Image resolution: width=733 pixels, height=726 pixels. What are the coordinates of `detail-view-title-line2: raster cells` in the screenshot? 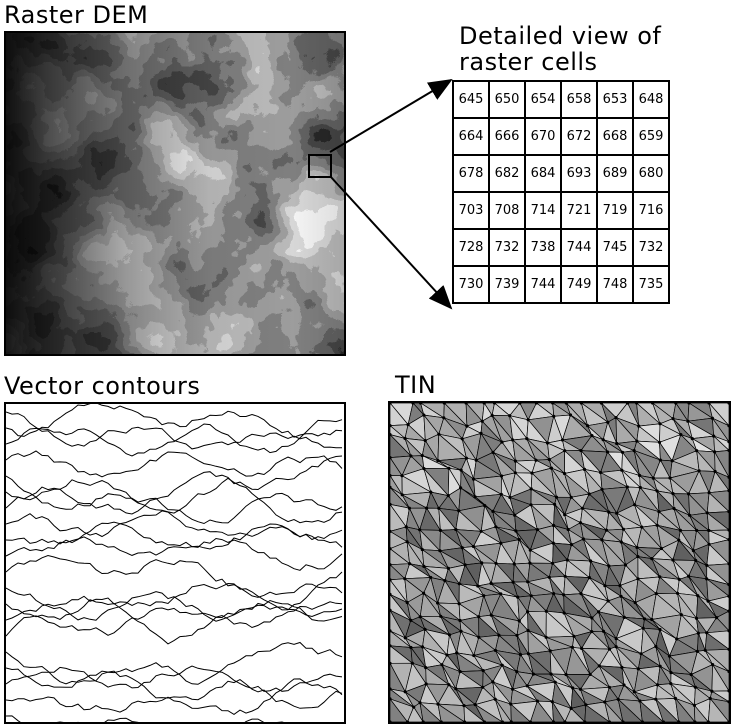 It's located at (528, 62).